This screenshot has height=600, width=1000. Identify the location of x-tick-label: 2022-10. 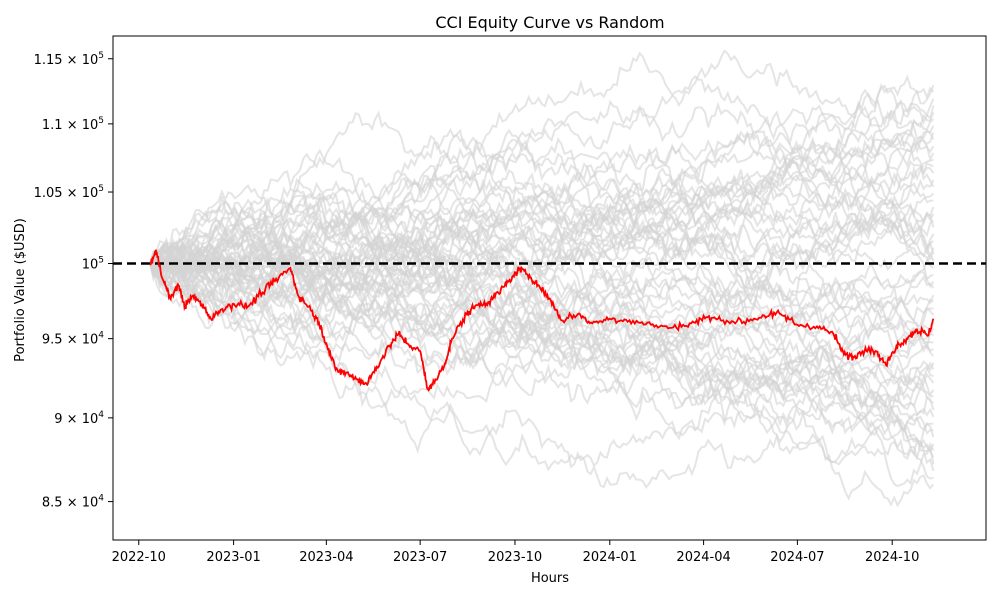
(139, 557).